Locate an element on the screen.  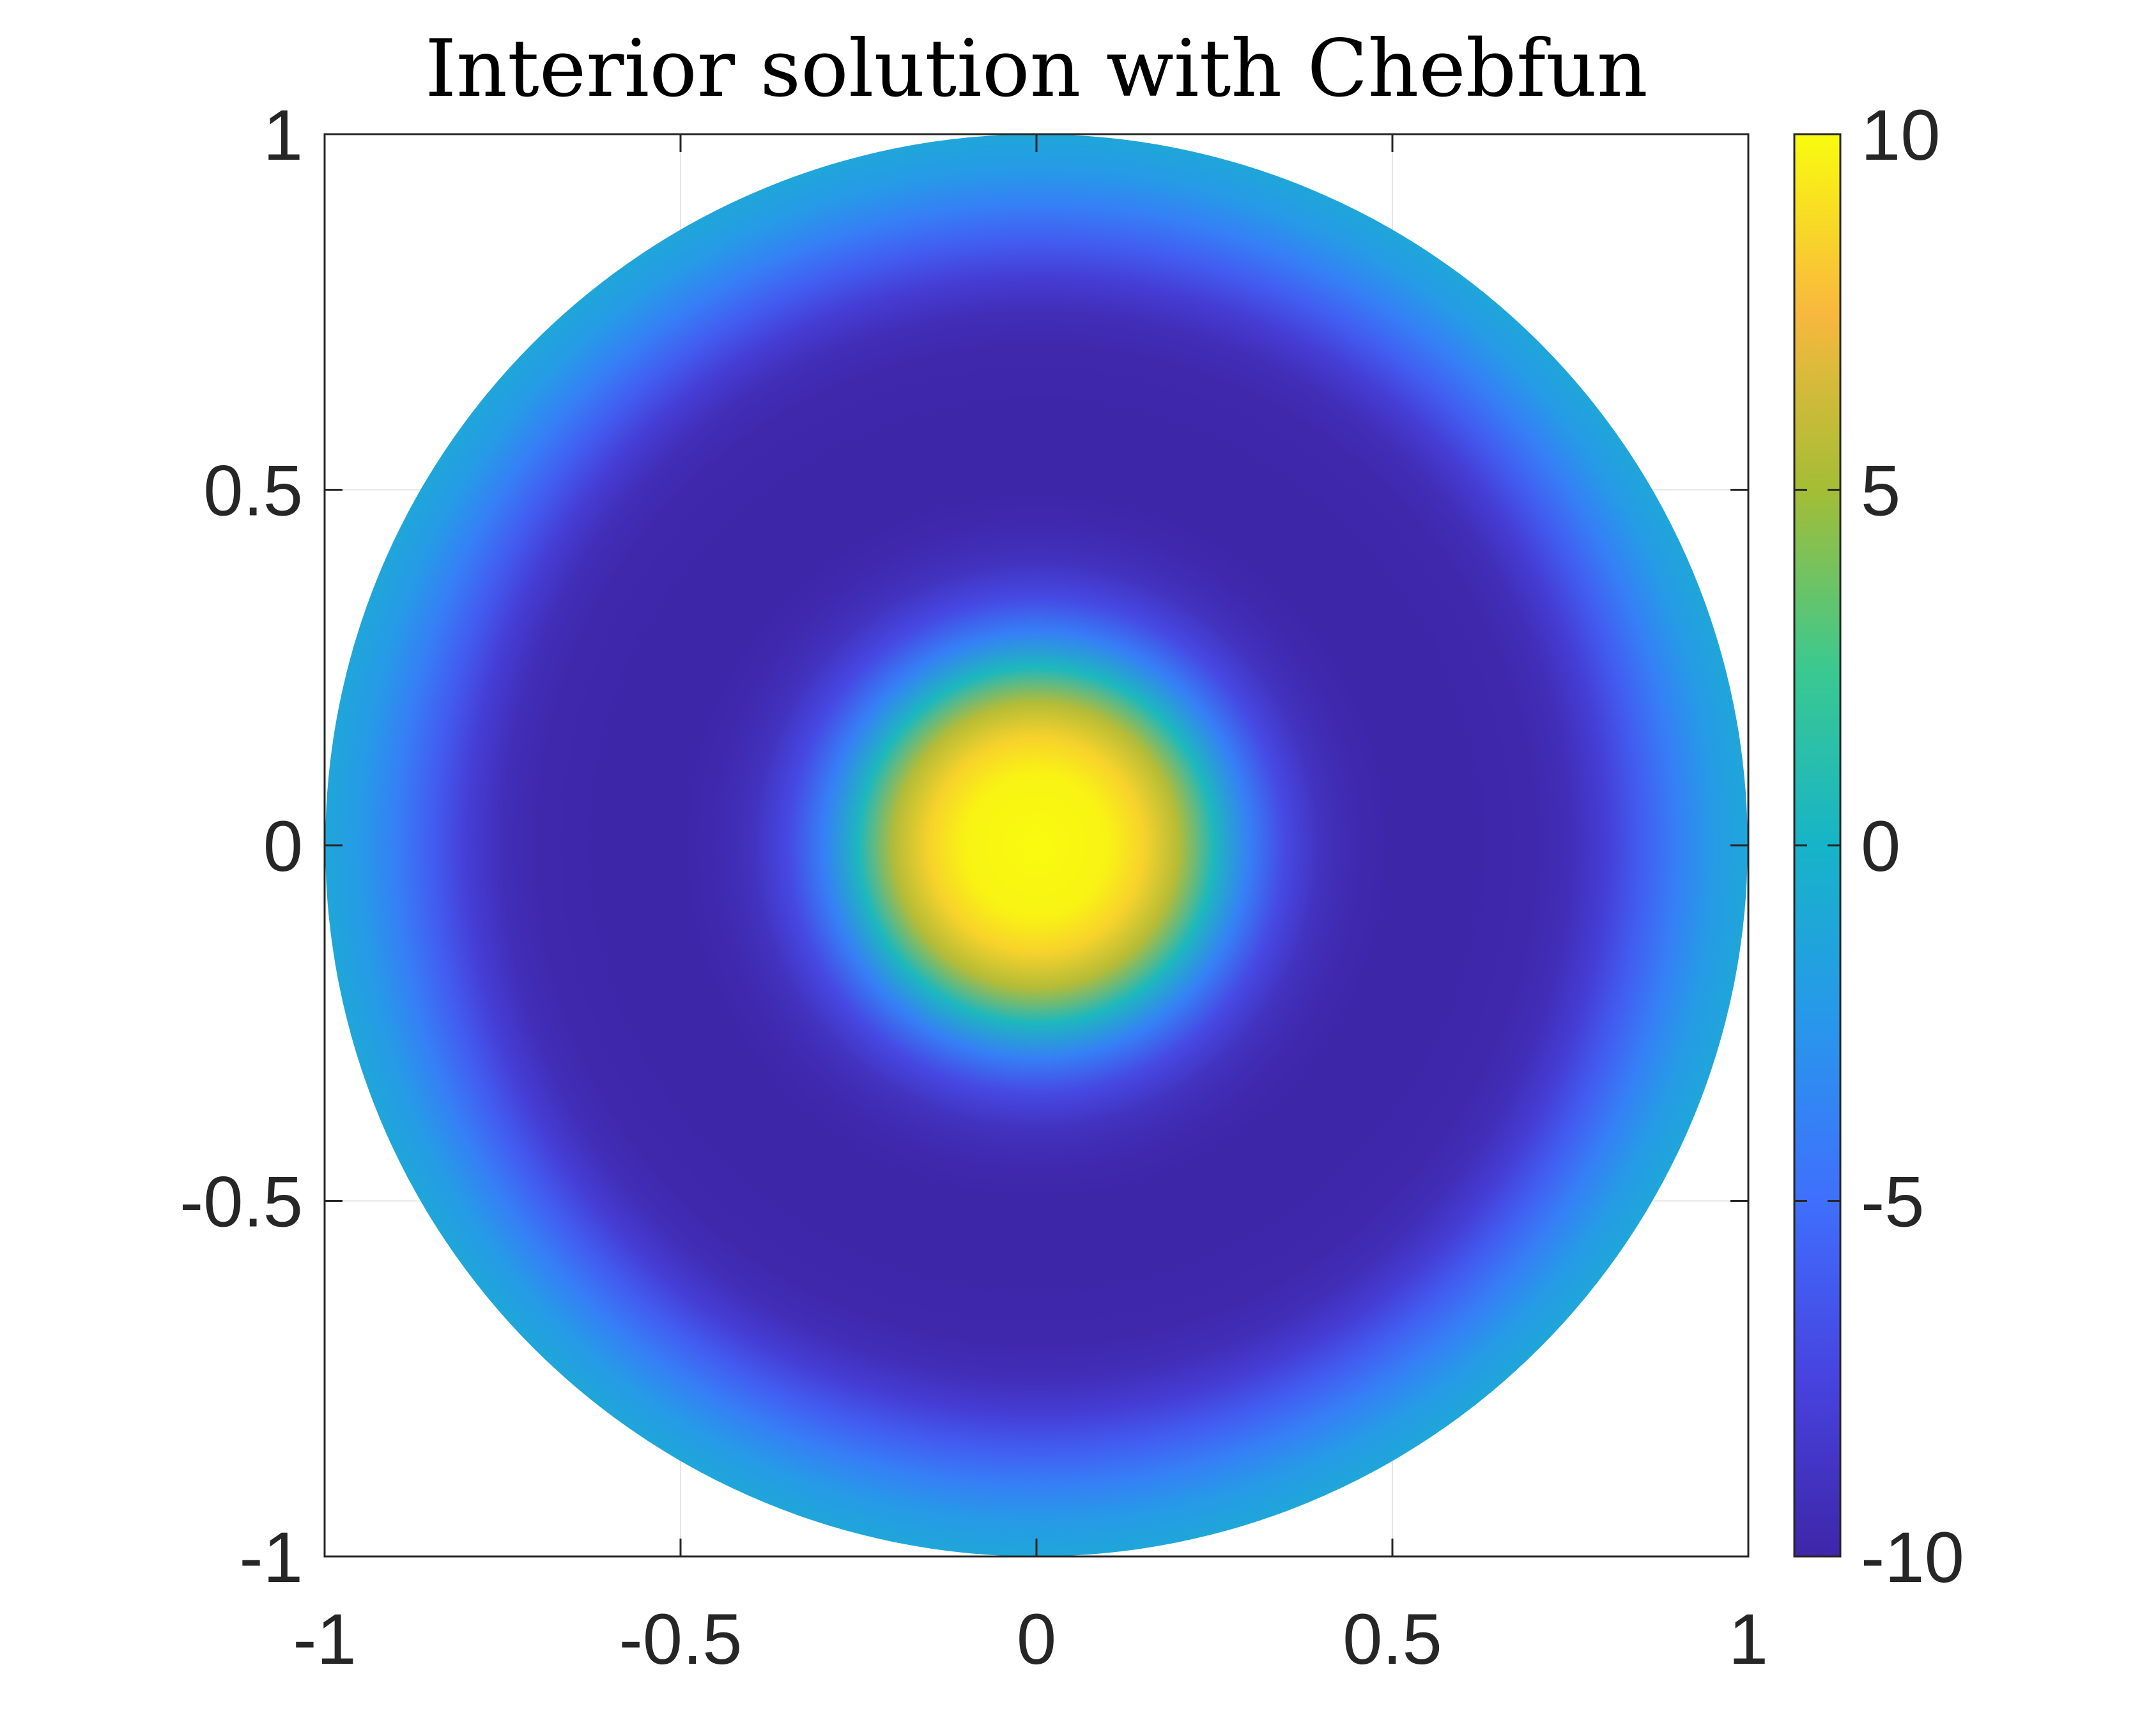
colorbar-tick-label: -5 is located at coordinates (1893, 1202).